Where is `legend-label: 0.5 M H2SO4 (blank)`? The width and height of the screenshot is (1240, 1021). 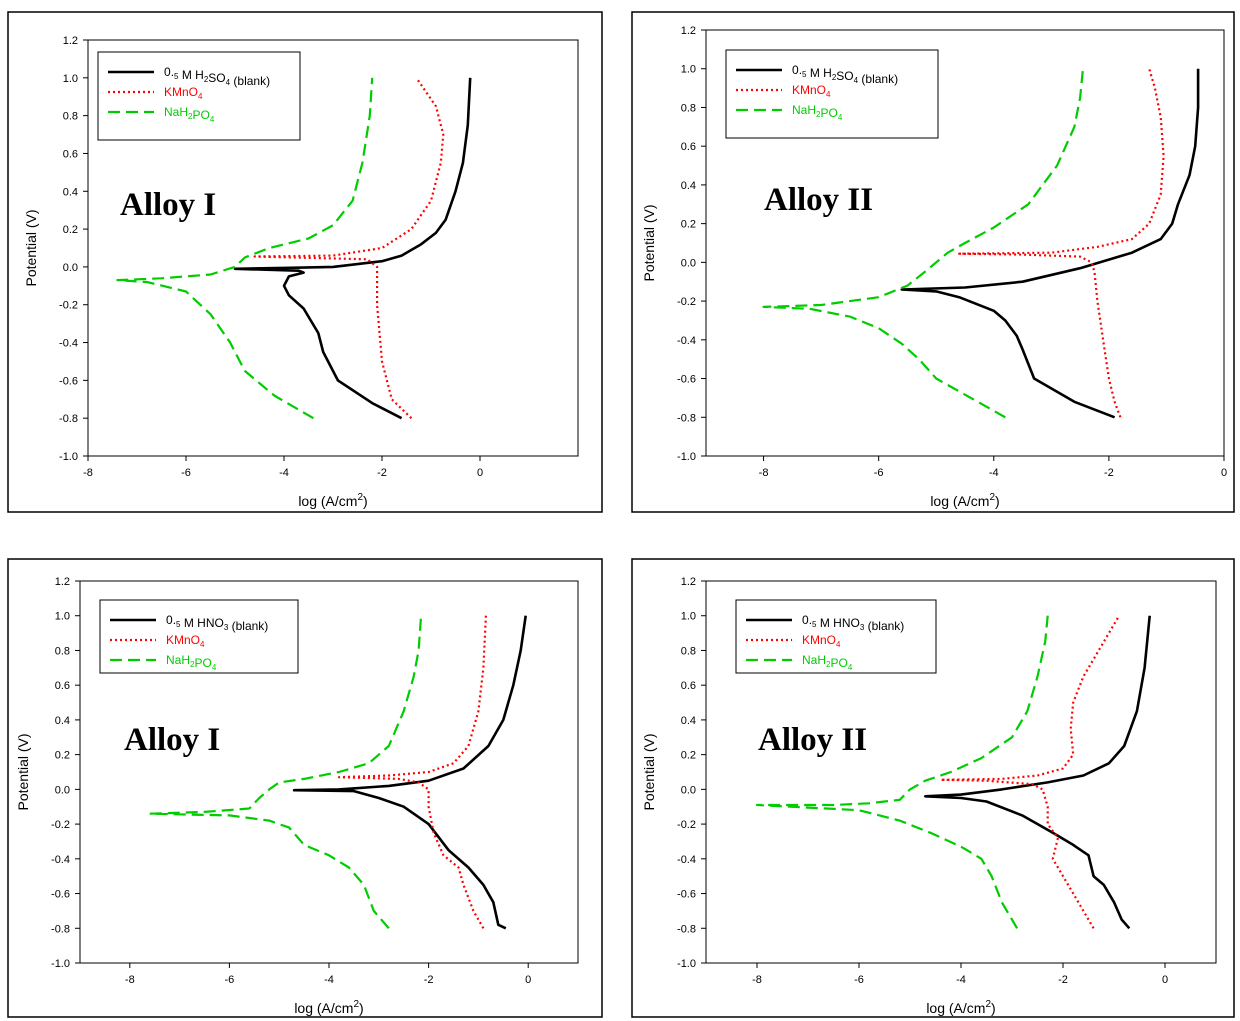
legend-label: 0.5 M H2SO4 (blank) is located at coordinates (217, 76).